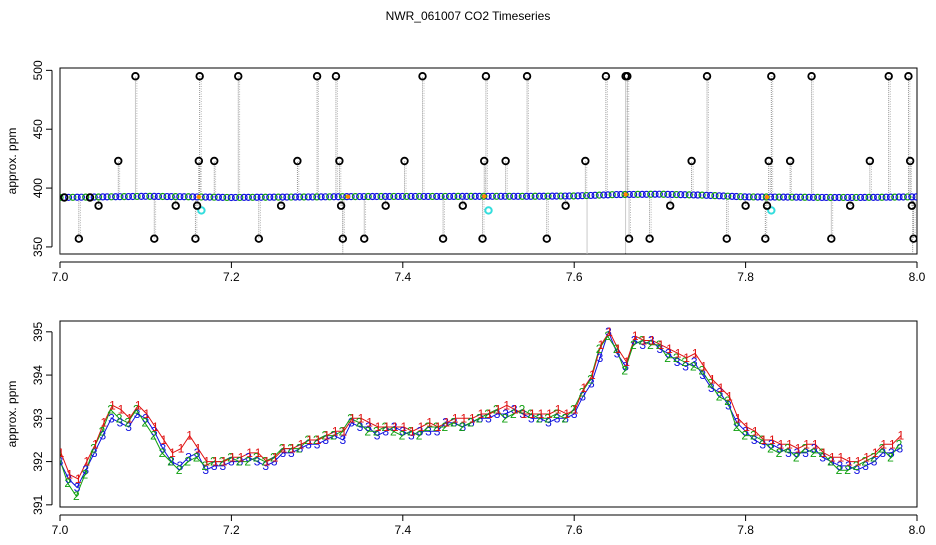 The height and width of the screenshot is (545, 936). What do you see at coordinates (38, 375) in the screenshot?
I see `y-tick-label: 394` at bounding box center [38, 375].